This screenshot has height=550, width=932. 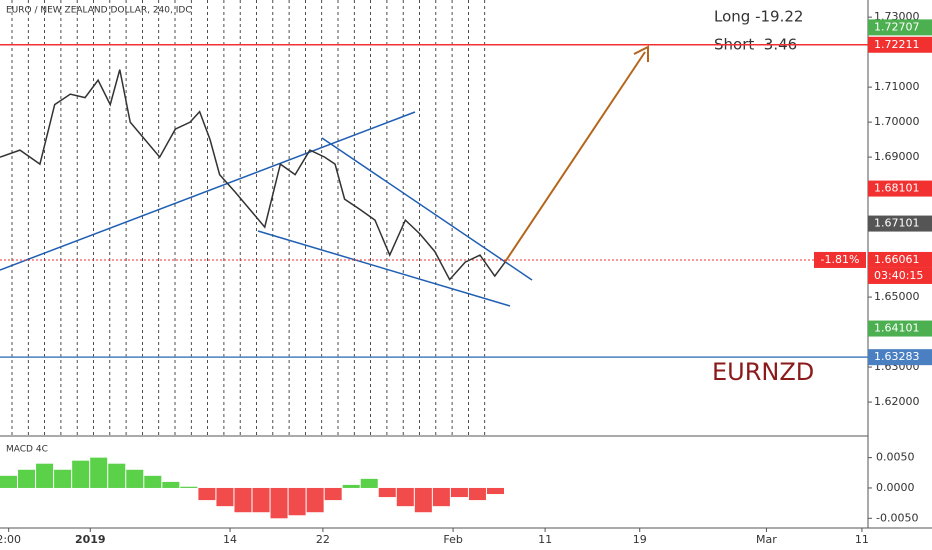 I want to click on arrow-head, so click(x=641, y=53).